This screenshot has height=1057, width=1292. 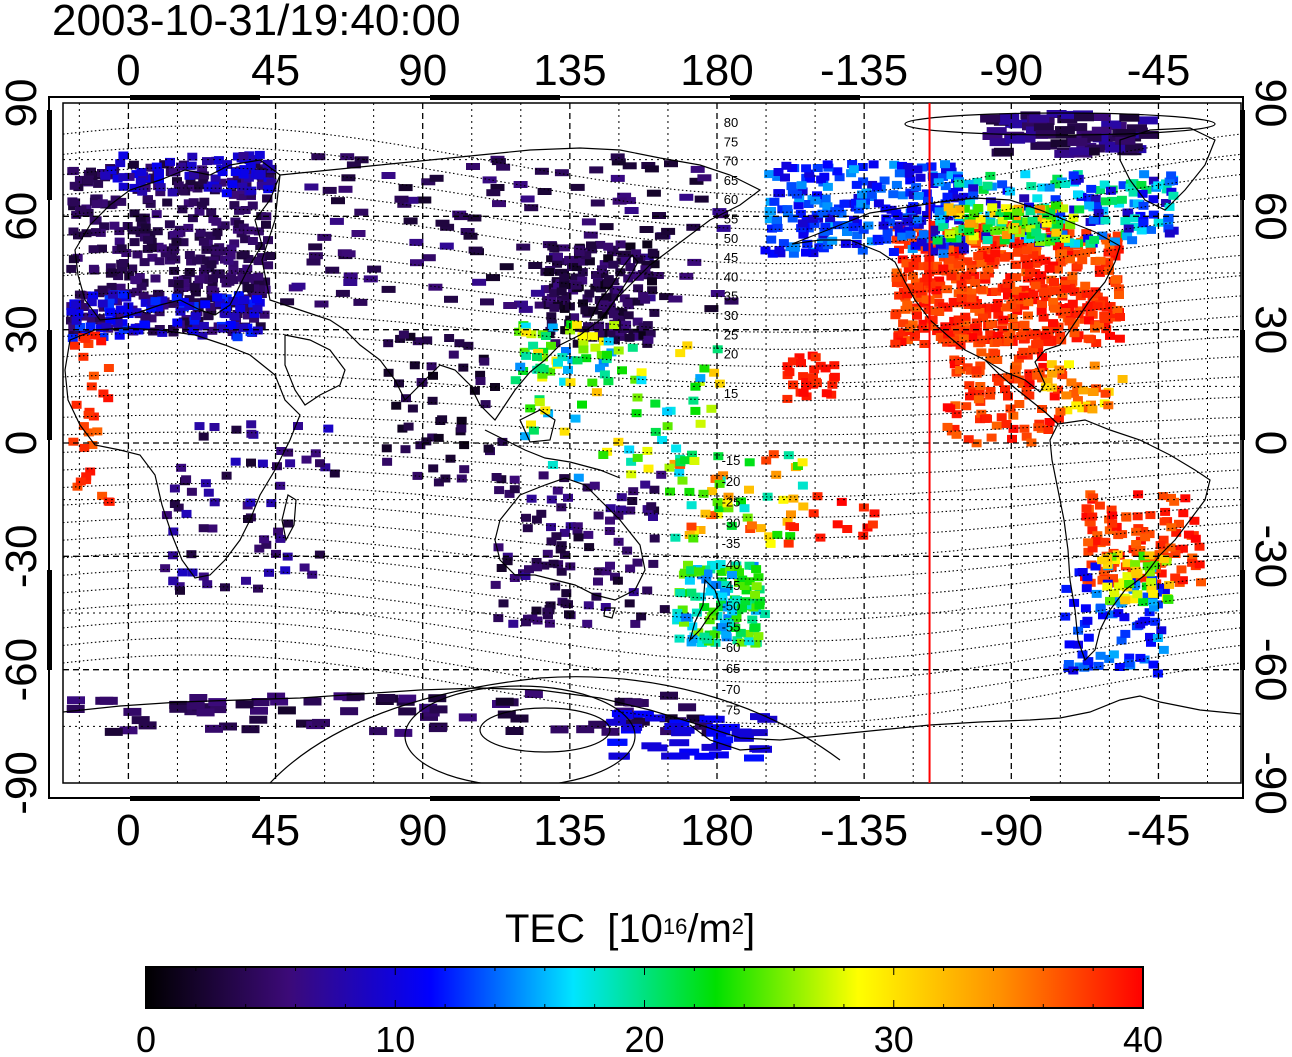 I want to click on colorbar-tick-label: 10, so click(x=395, y=1038).